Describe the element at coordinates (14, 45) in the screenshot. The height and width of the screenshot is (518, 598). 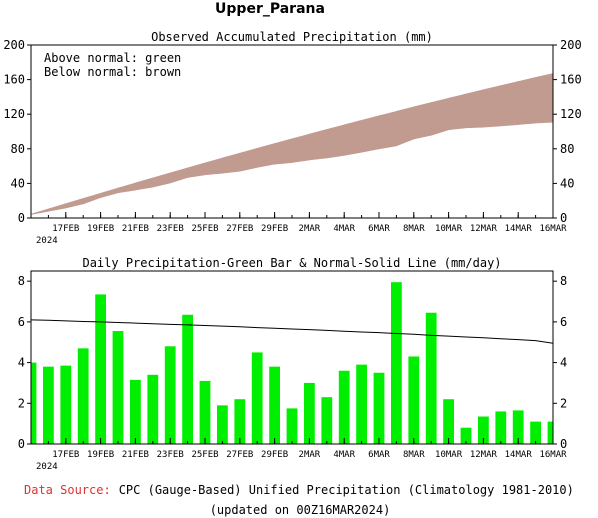
I see `accum-ytick-left-label: 200` at that location.